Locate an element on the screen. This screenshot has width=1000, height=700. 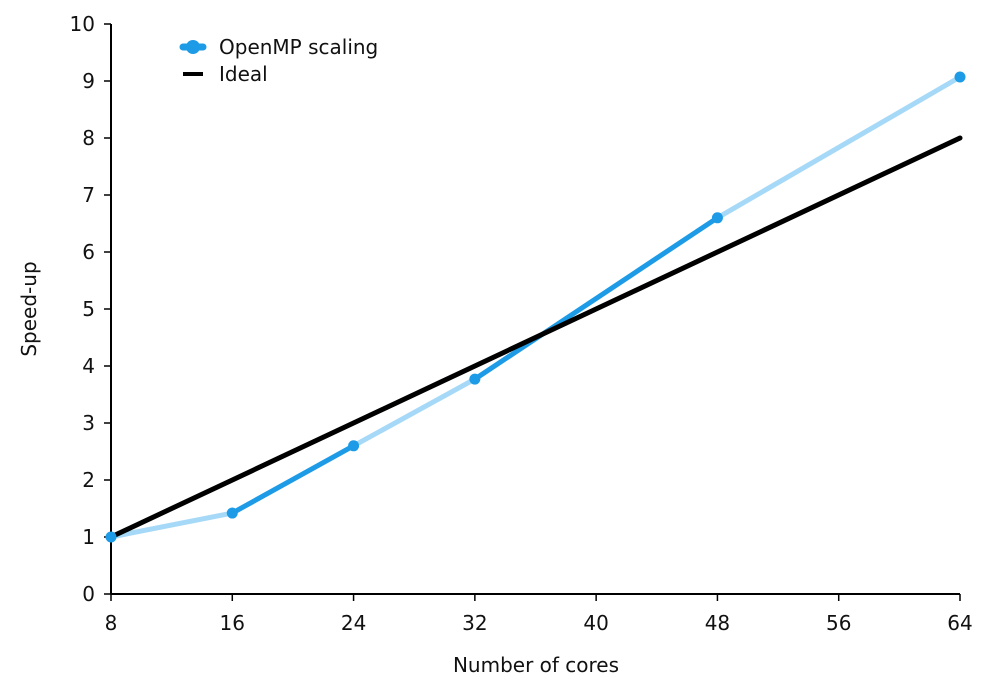
x-tick-label: 32 is located at coordinates (474, 623).